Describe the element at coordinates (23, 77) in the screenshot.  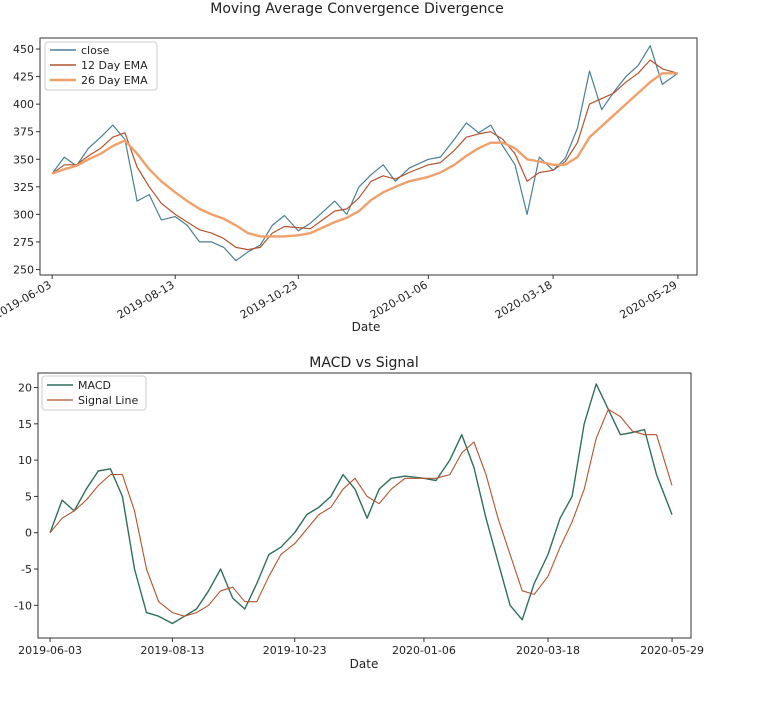
I see `y-tick-label: 425` at that location.